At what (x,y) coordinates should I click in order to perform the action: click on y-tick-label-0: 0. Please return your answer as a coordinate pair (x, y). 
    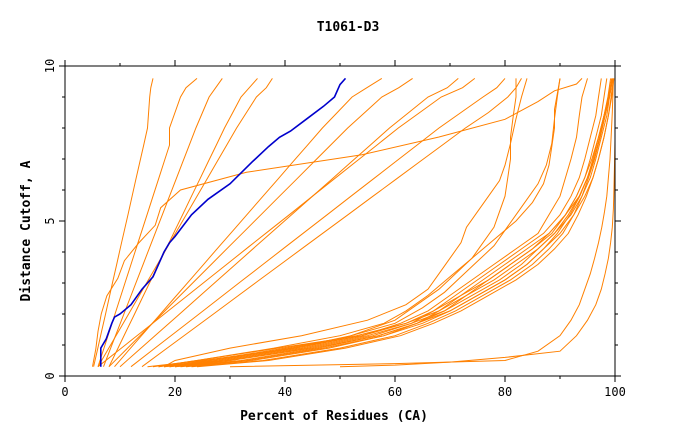
    Looking at the image, I should click on (50, 375).